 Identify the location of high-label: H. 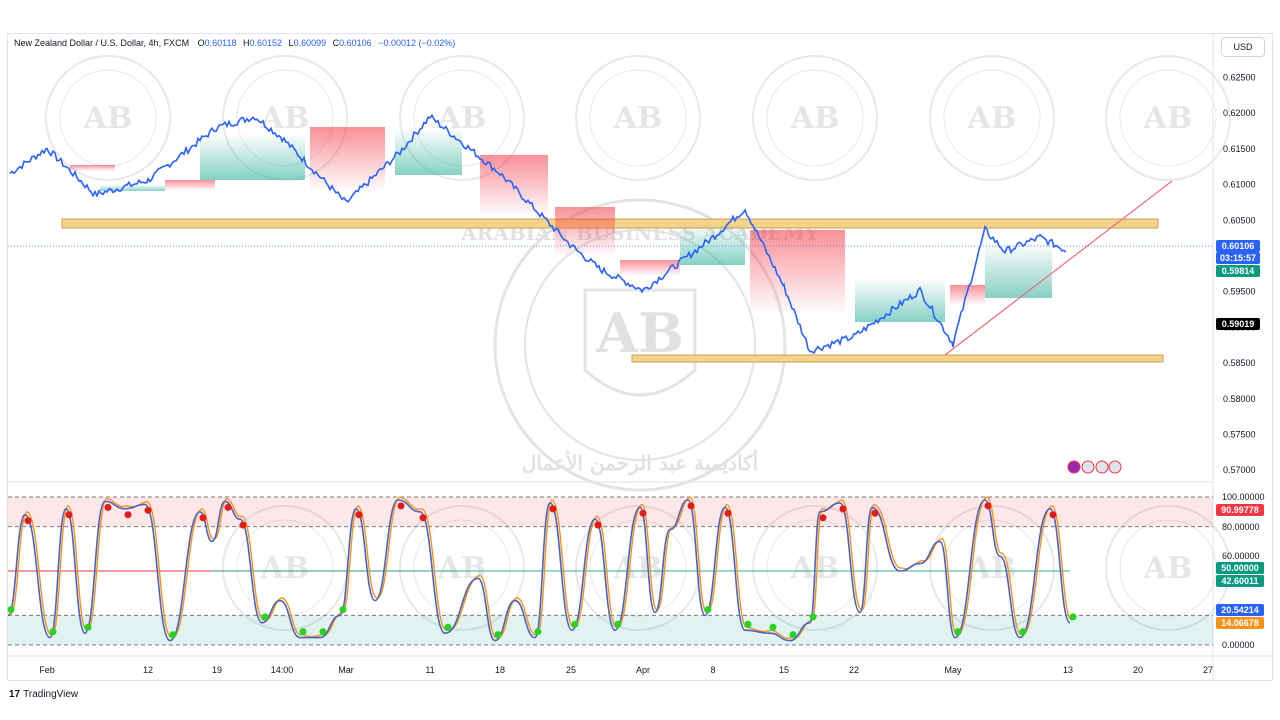
(246, 43).